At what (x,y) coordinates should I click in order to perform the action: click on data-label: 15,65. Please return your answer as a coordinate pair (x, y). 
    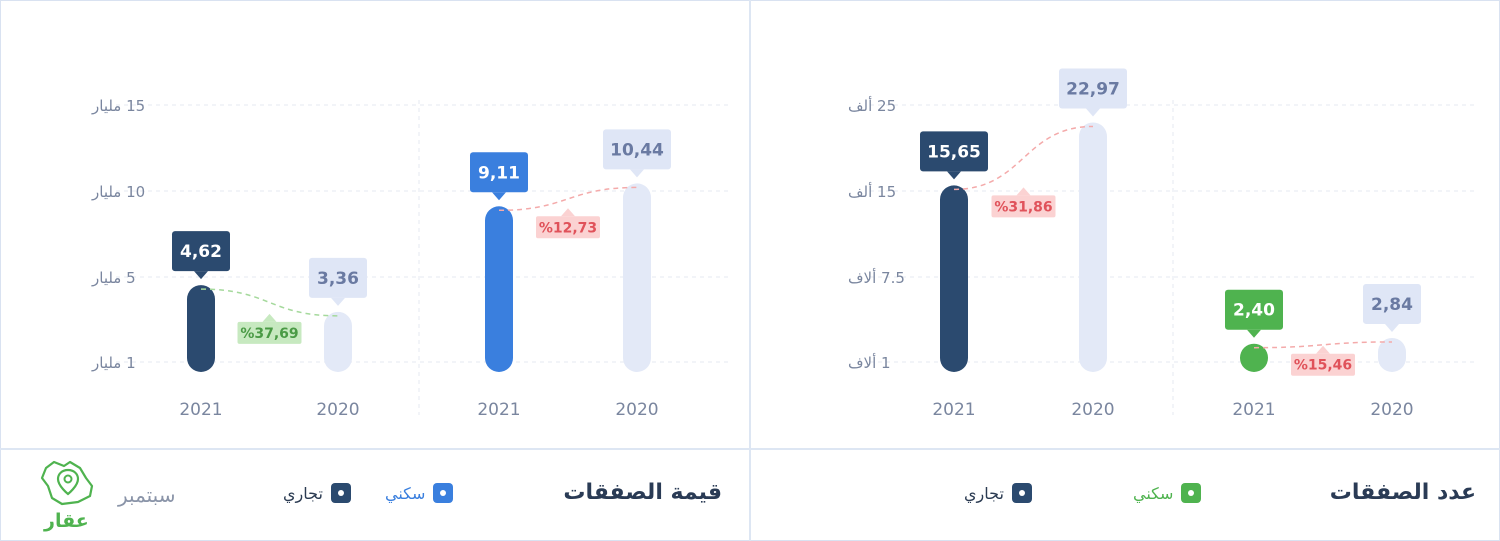
    Looking at the image, I should click on (954, 152).